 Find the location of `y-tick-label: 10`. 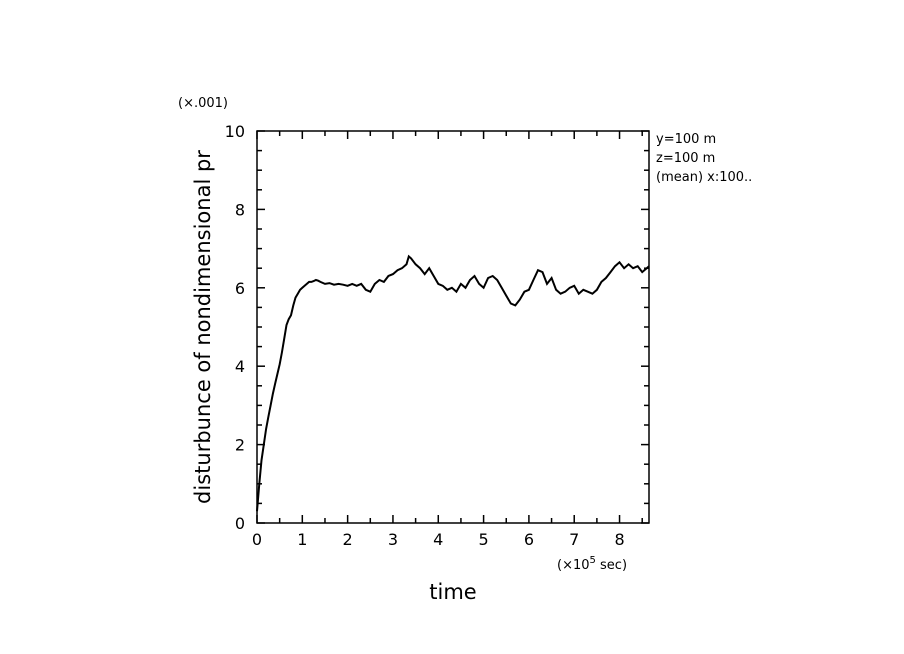

y-tick-label: 10 is located at coordinates (235, 131).